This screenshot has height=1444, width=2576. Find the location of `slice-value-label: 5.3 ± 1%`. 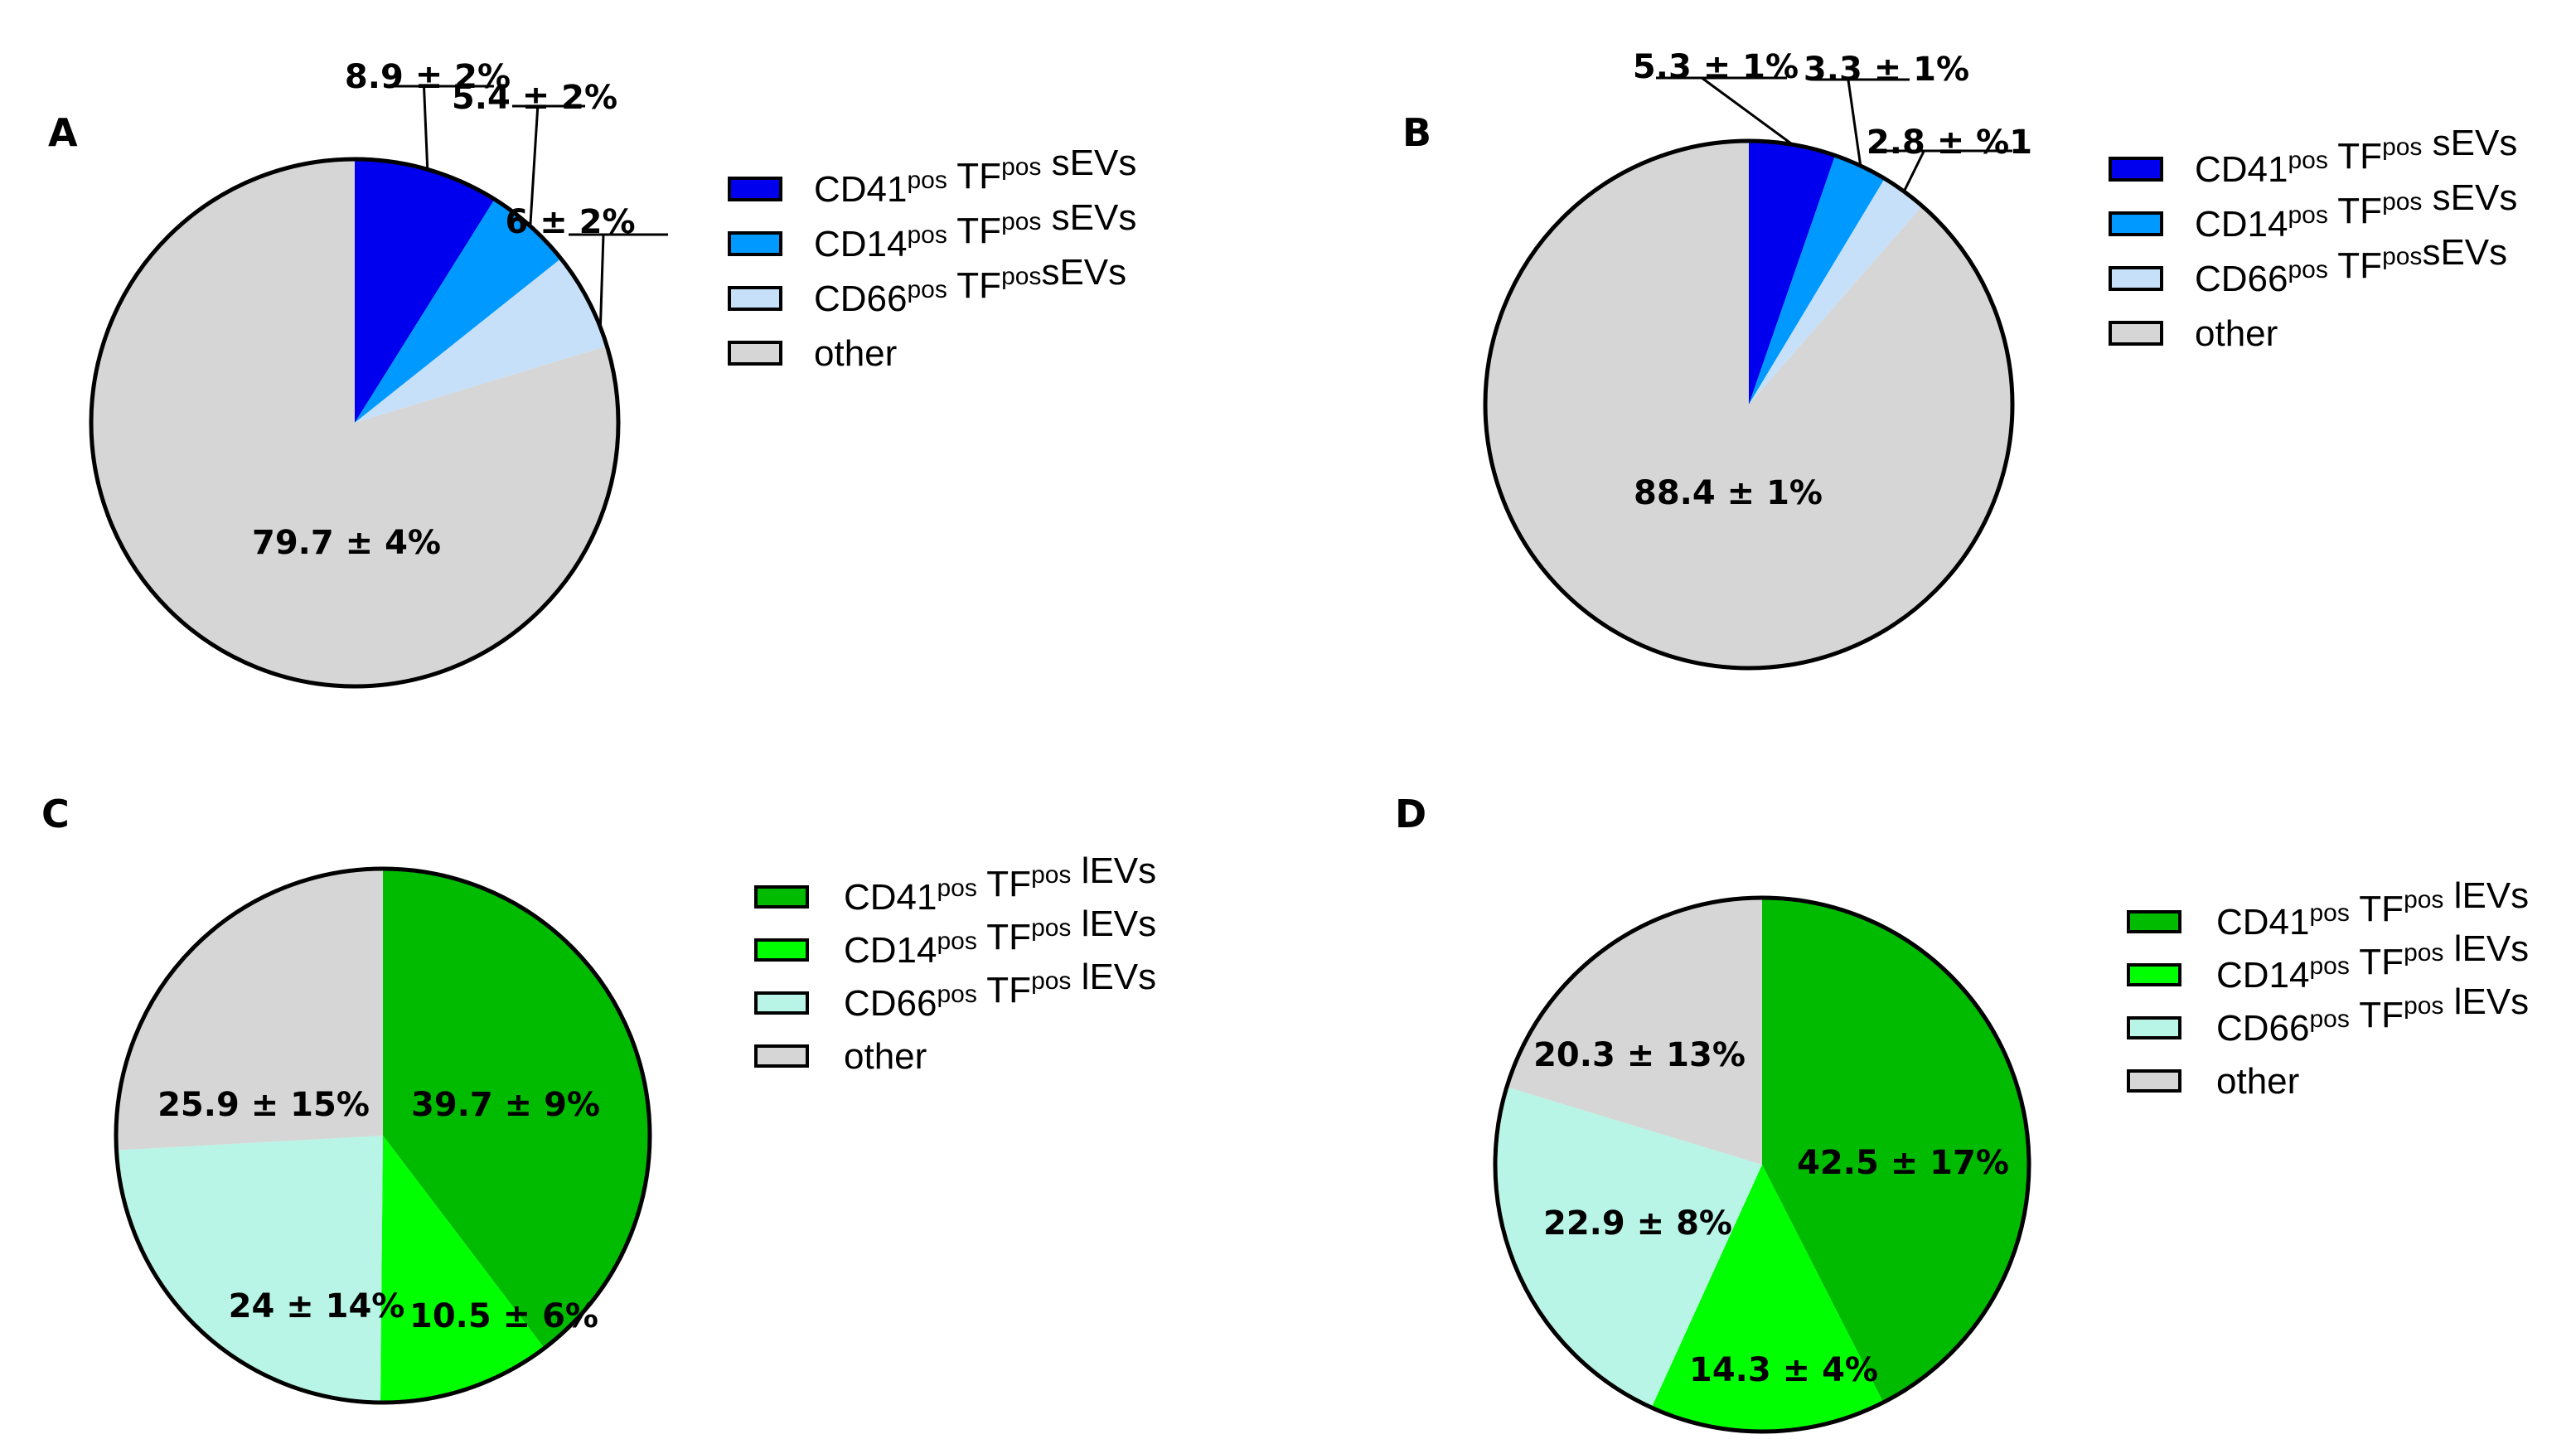

slice-value-label: 5.3 ± 1% is located at coordinates (1716, 67).